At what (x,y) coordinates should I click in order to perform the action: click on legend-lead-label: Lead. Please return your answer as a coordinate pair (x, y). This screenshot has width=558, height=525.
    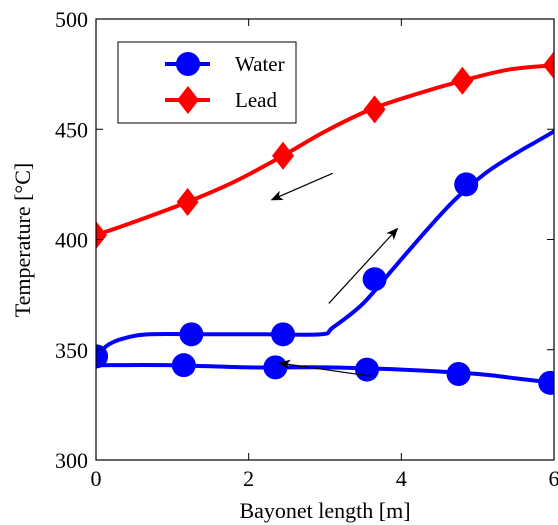
    Looking at the image, I should click on (256, 100).